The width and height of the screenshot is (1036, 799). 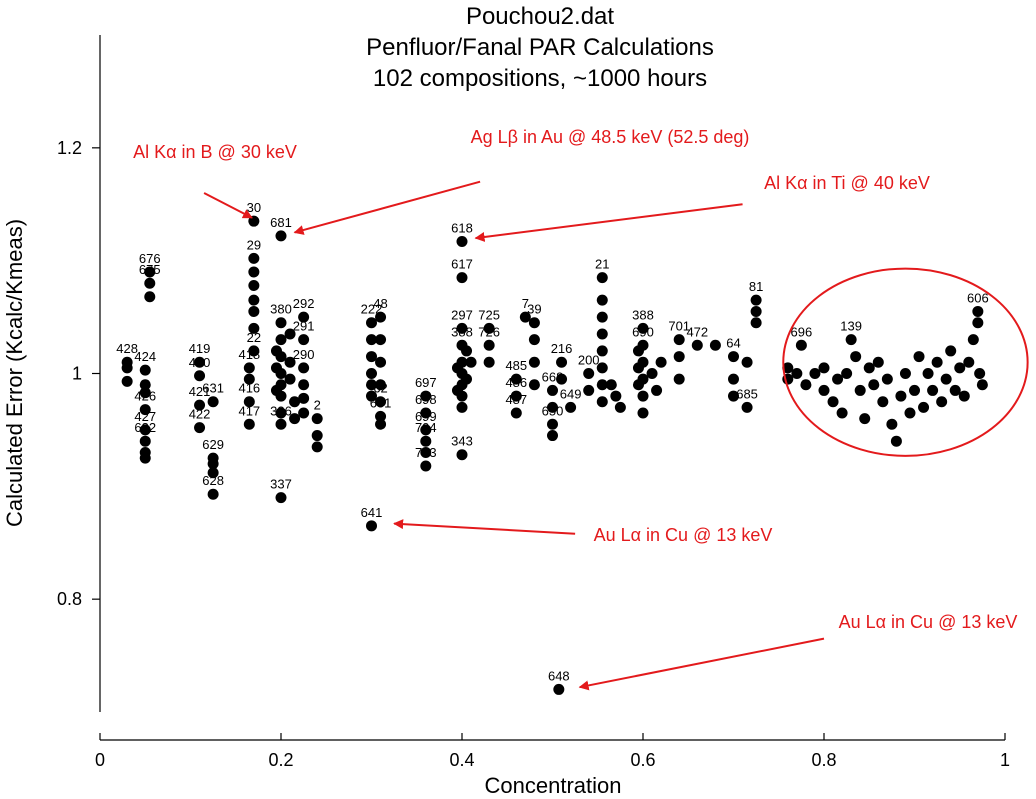 What do you see at coordinates (200, 414) in the screenshot?
I see `point-label: 422` at bounding box center [200, 414].